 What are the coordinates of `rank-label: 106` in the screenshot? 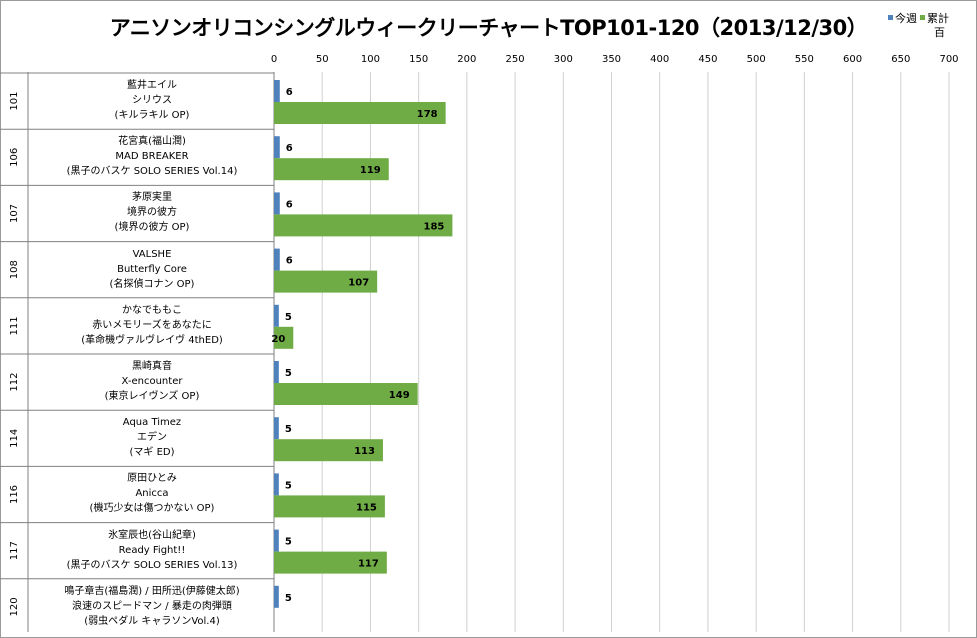 It's located at (14, 157).